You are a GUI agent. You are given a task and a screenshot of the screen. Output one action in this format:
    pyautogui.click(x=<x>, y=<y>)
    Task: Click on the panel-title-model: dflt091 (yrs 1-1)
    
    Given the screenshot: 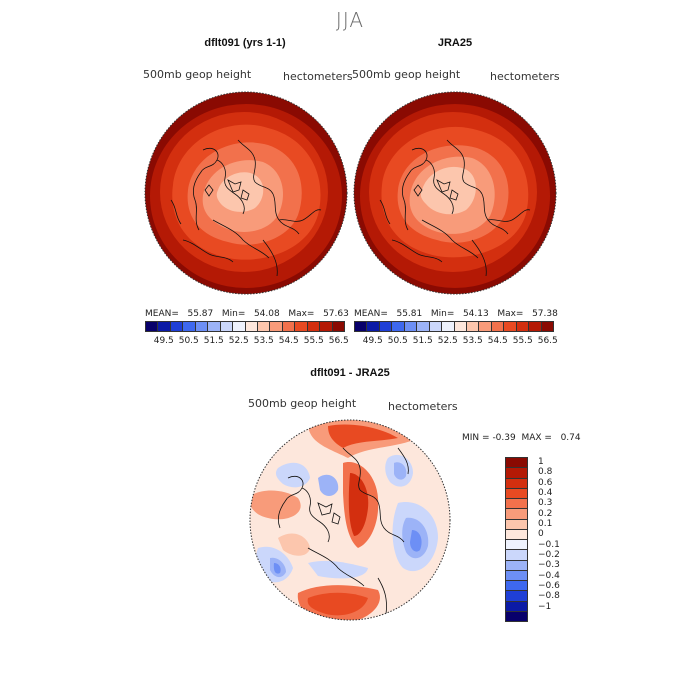 What is the action you would take?
    pyautogui.click(x=245, y=43)
    